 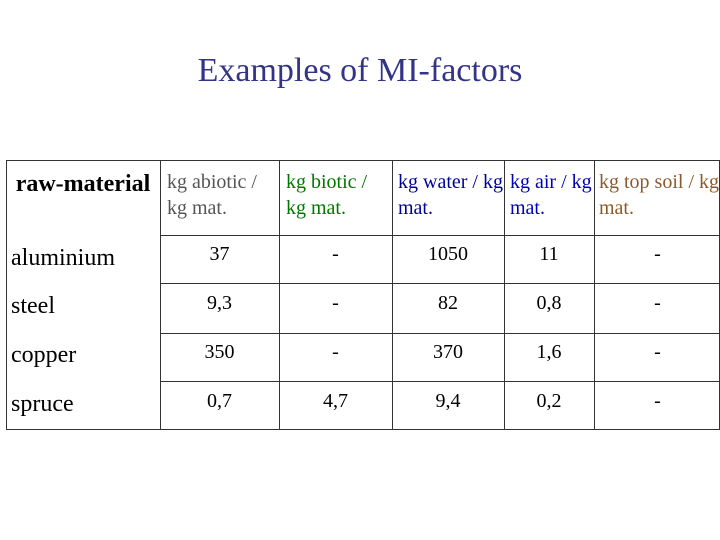 What do you see at coordinates (44, 355) in the screenshot?
I see `row-label-copper: copper` at bounding box center [44, 355].